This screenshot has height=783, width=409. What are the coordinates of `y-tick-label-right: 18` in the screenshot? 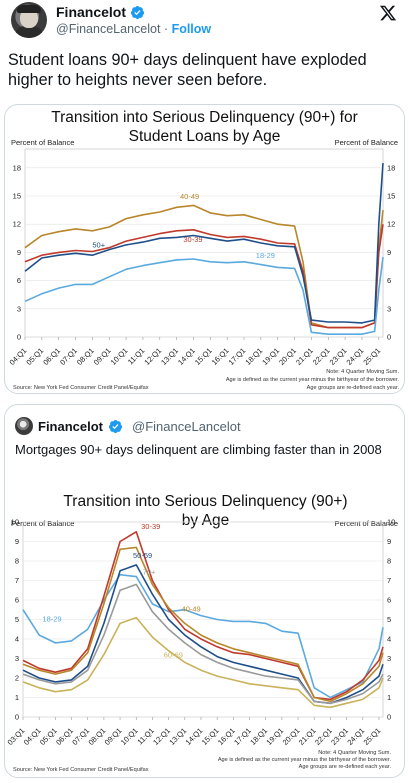 It's located at (391, 167).